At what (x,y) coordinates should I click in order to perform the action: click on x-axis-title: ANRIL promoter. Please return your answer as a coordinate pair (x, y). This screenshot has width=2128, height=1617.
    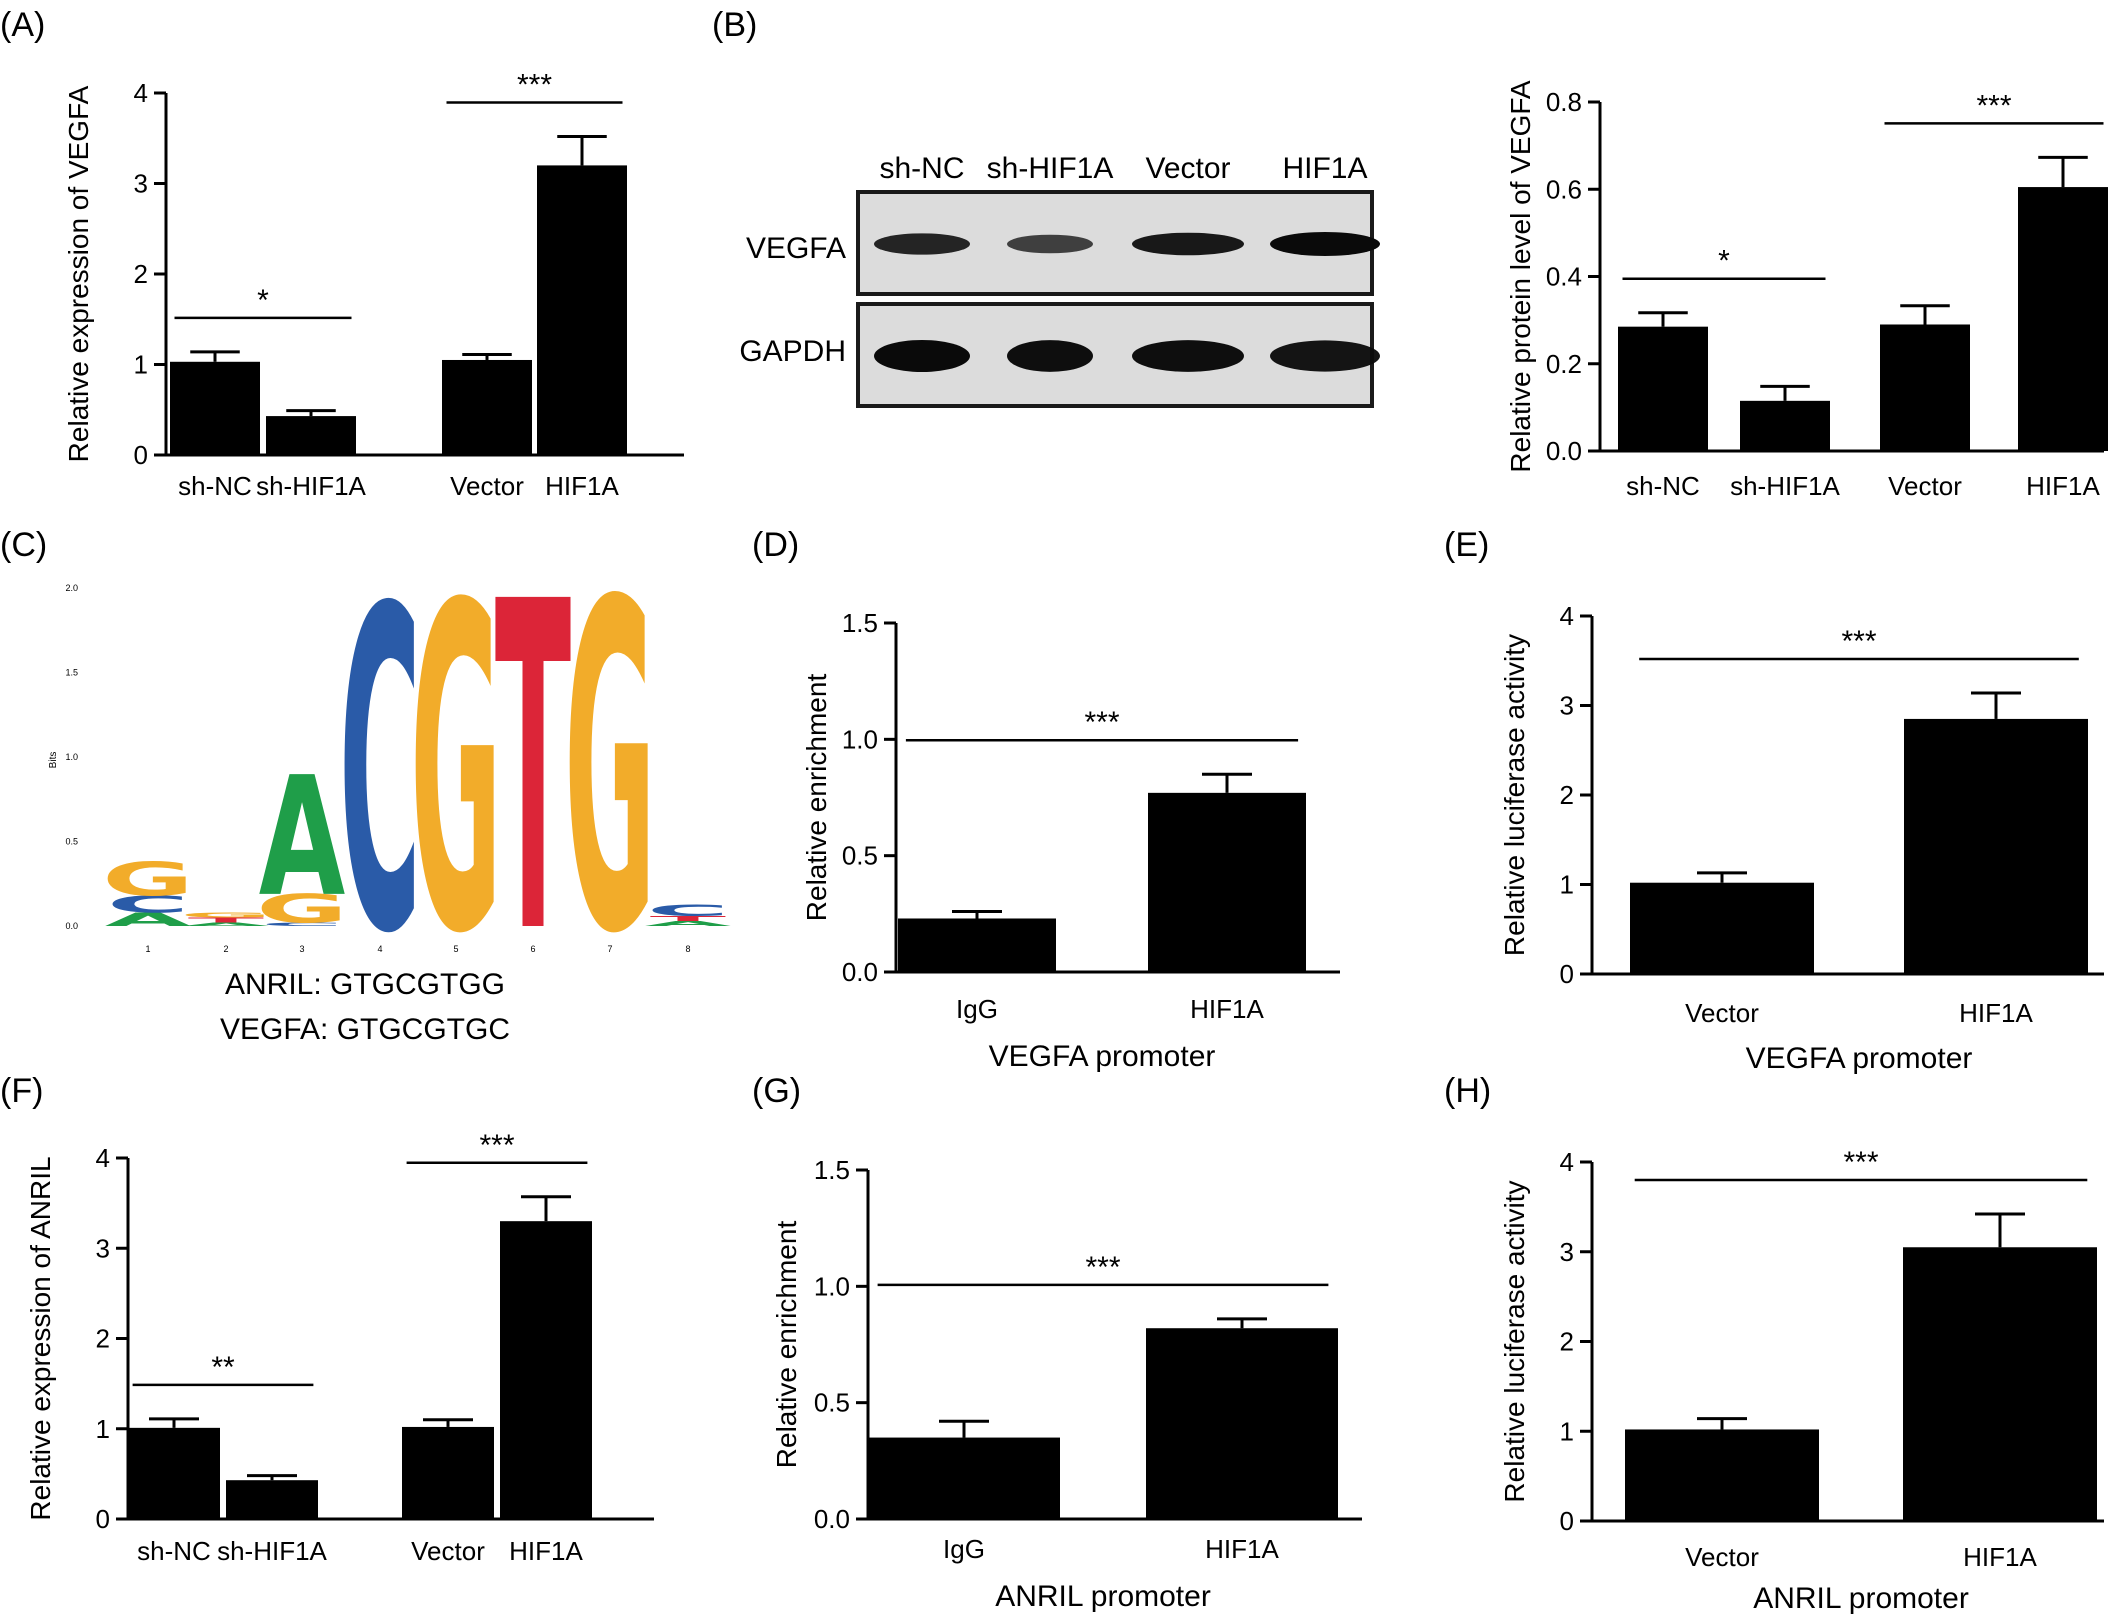
    Looking at the image, I should click on (1103, 1596).